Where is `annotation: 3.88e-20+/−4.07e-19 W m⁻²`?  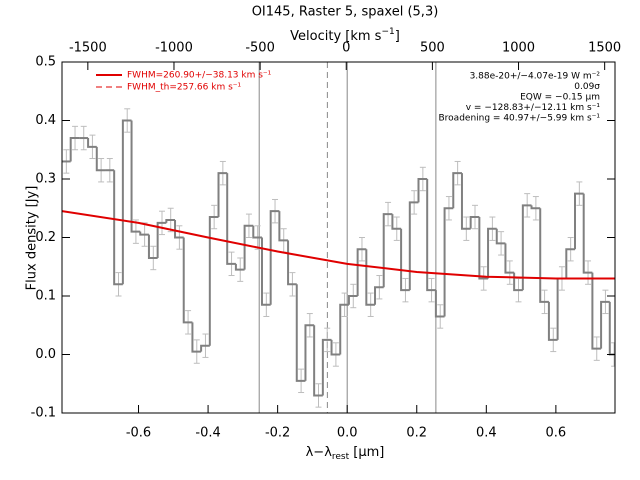
annotation: 3.88e-20+/−4.07e-19 W m⁻² is located at coordinates (535, 77).